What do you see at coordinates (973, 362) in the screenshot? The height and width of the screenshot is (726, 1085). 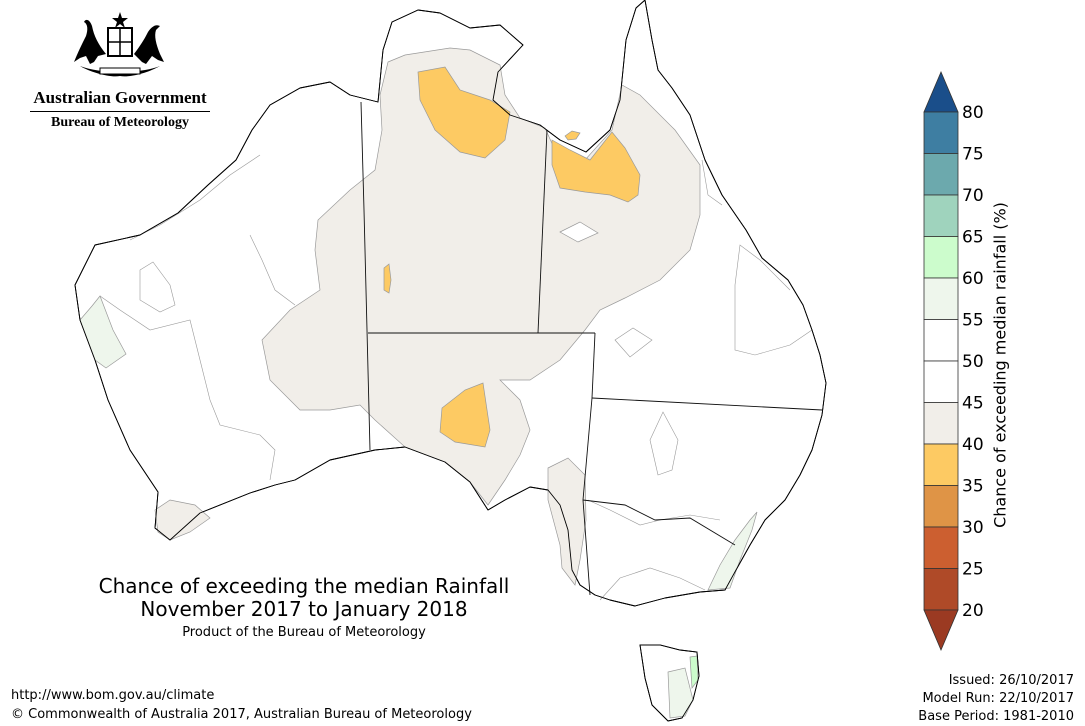 I see `colorbar-tick-label: 50` at bounding box center [973, 362].